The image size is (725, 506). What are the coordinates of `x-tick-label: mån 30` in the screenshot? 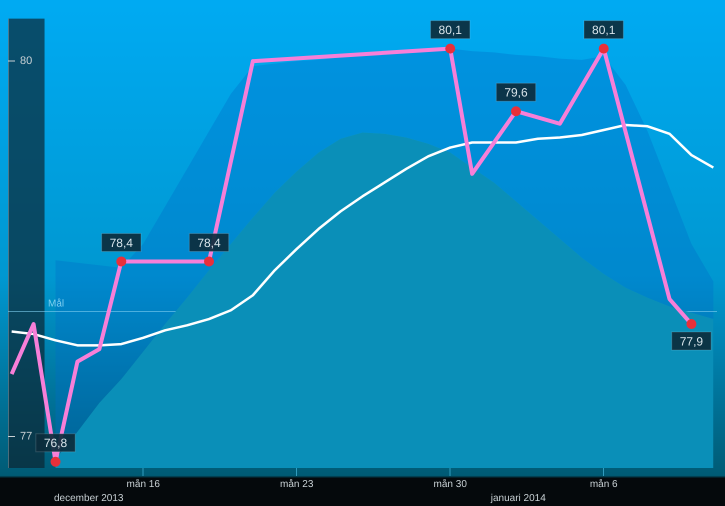 It's located at (451, 484).